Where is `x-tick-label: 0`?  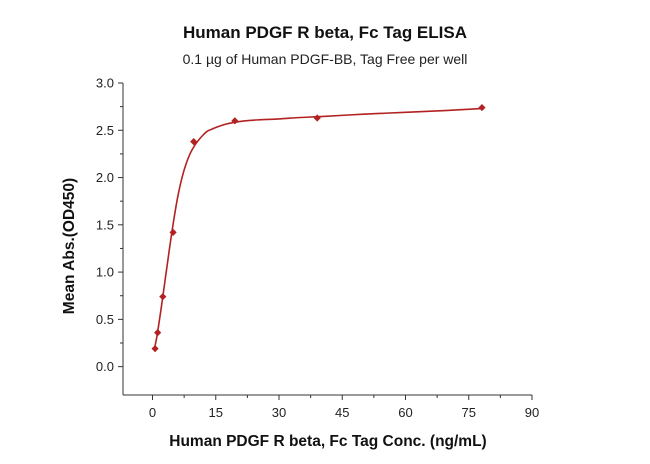 x-tick-label: 0 is located at coordinates (152, 412).